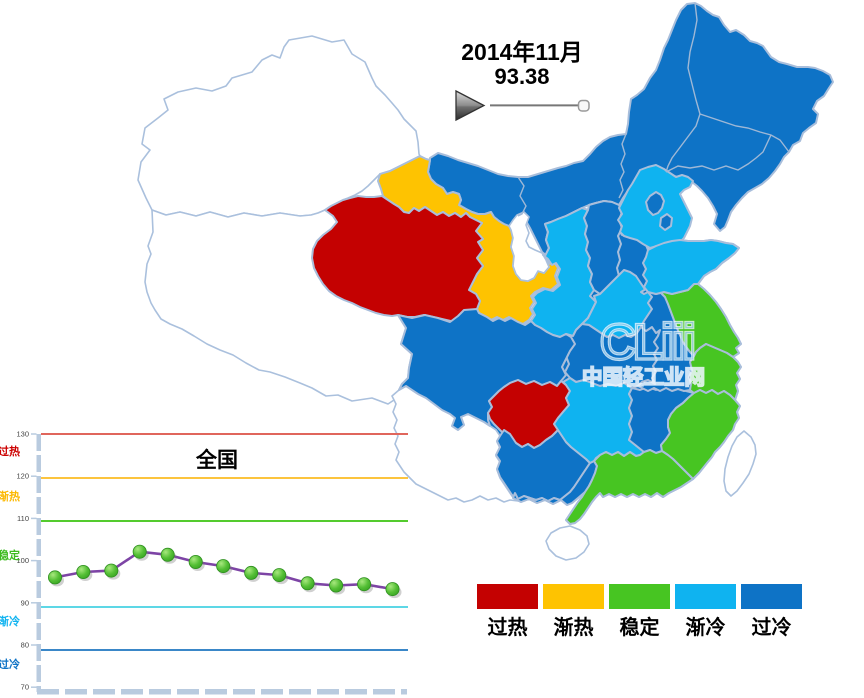 Image resolution: width=864 pixels, height=698 pixels. Describe the element at coordinates (25, 687) in the screenshot. I see `svg-text: 70` at that location.